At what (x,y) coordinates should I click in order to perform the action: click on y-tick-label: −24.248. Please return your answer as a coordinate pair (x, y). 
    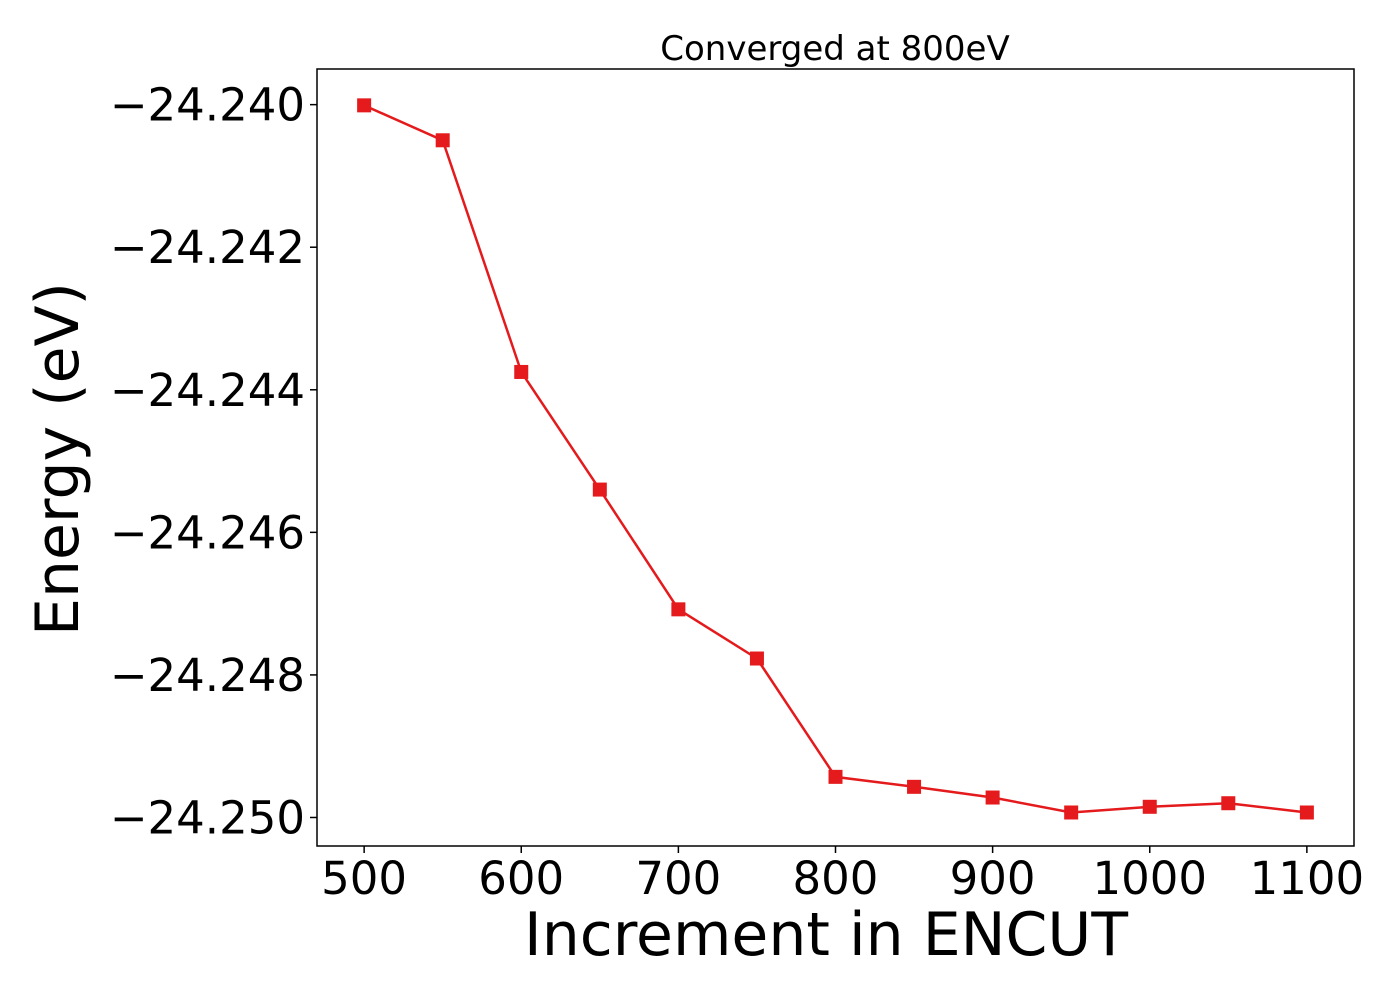
    Looking at the image, I should click on (207, 675).